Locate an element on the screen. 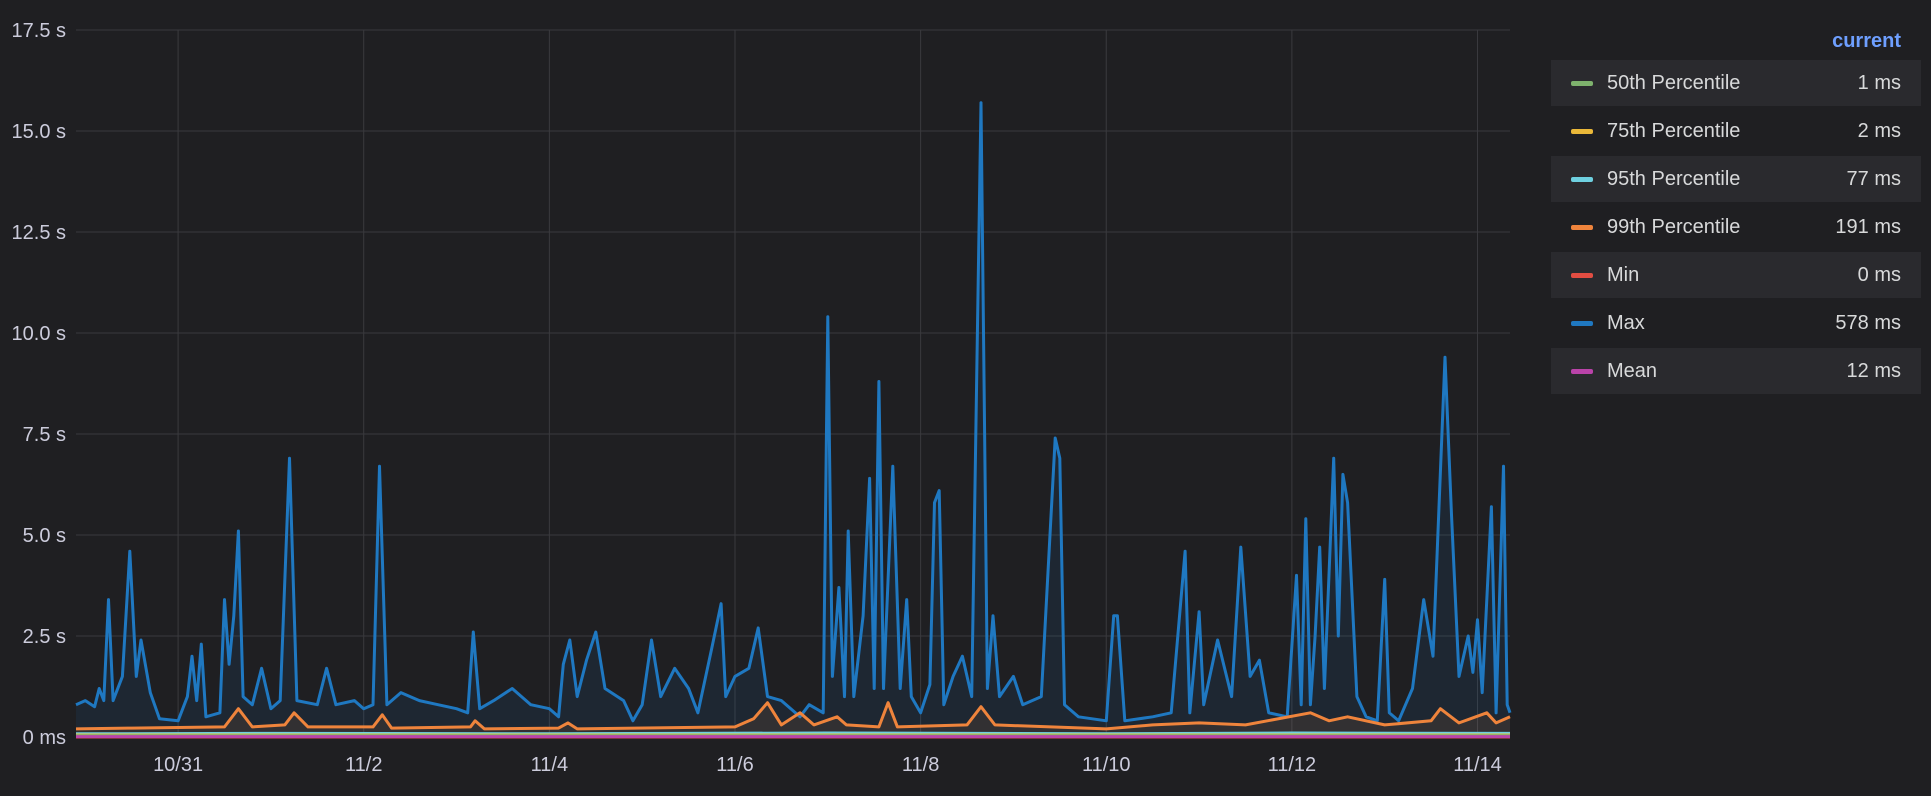 The width and height of the screenshot is (1931, 796). y-tick-label: 10.0 s is located at coordinates (39, 334).